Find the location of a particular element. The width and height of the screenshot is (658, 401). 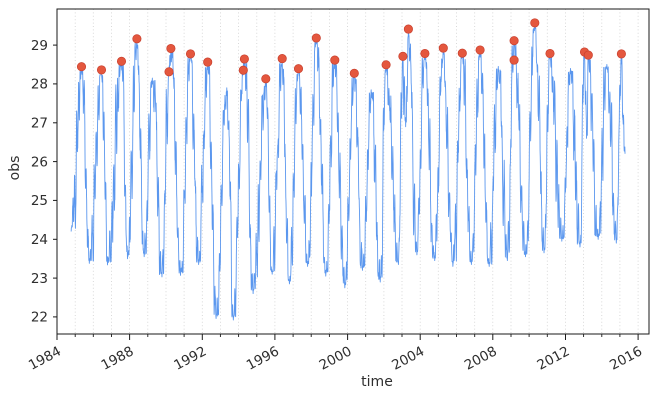

x-tick-label: 2016 is located at coordinates (626, 358).